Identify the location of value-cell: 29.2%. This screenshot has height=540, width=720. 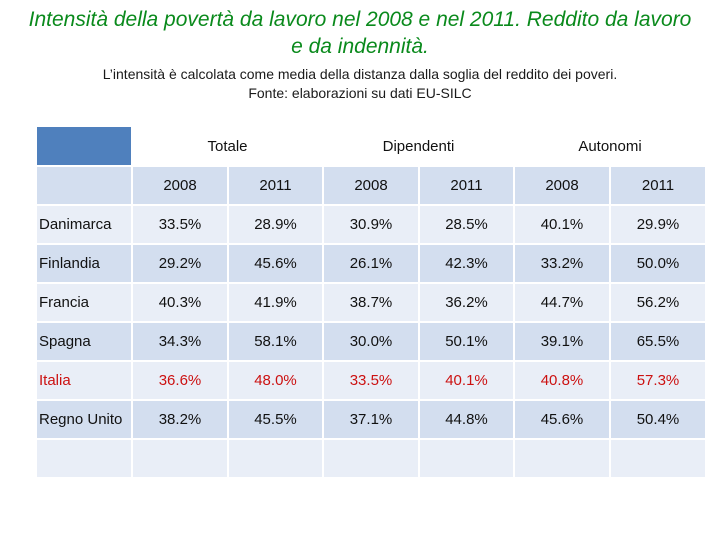
(180, 263).